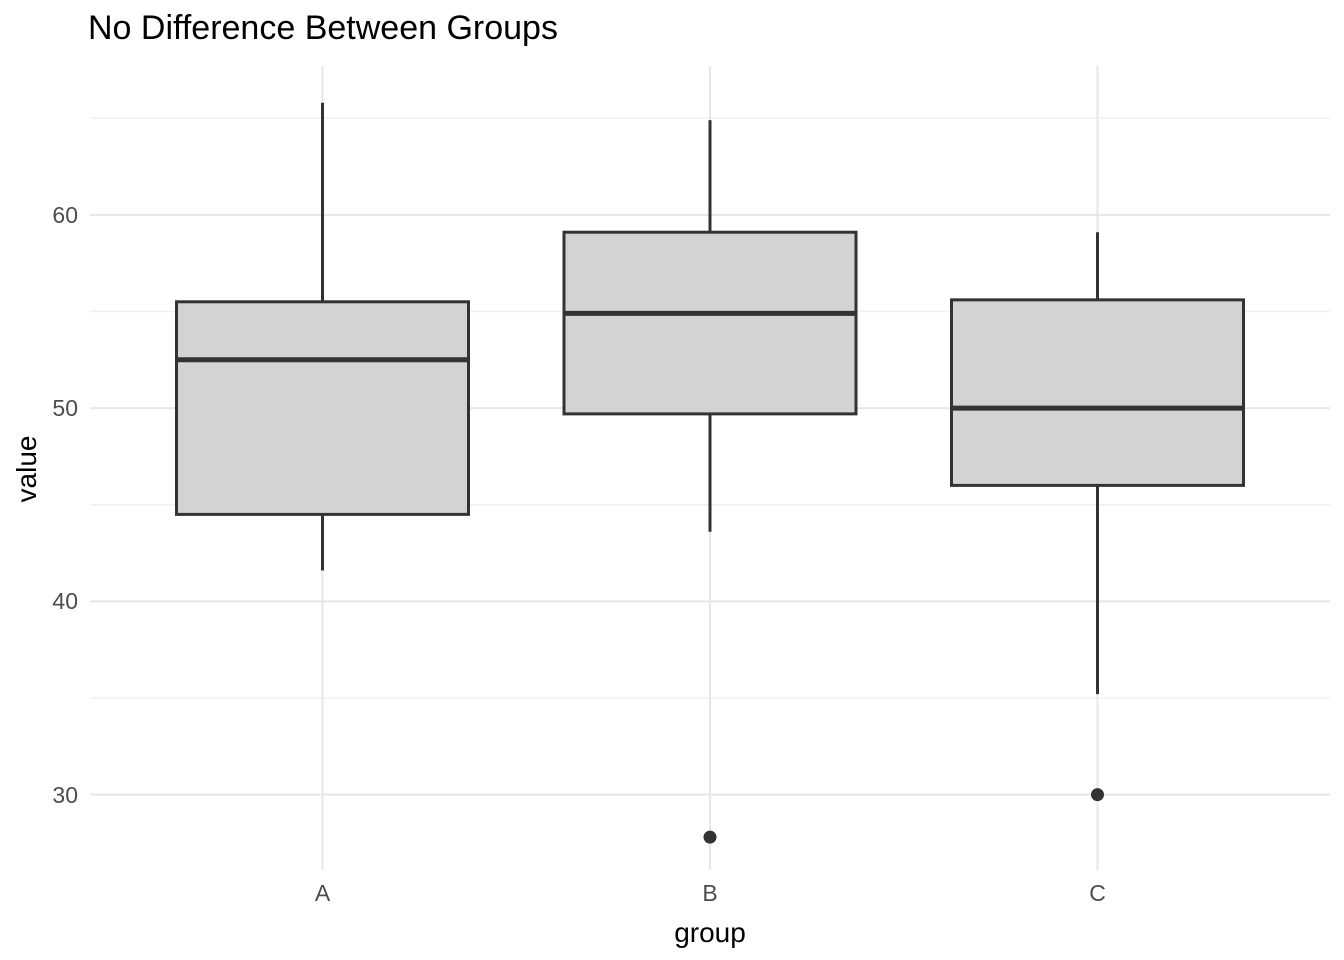 The width and height of the screenshot is (1344, 960). I want to click on y-tick-label: 30, so click(65, 794).